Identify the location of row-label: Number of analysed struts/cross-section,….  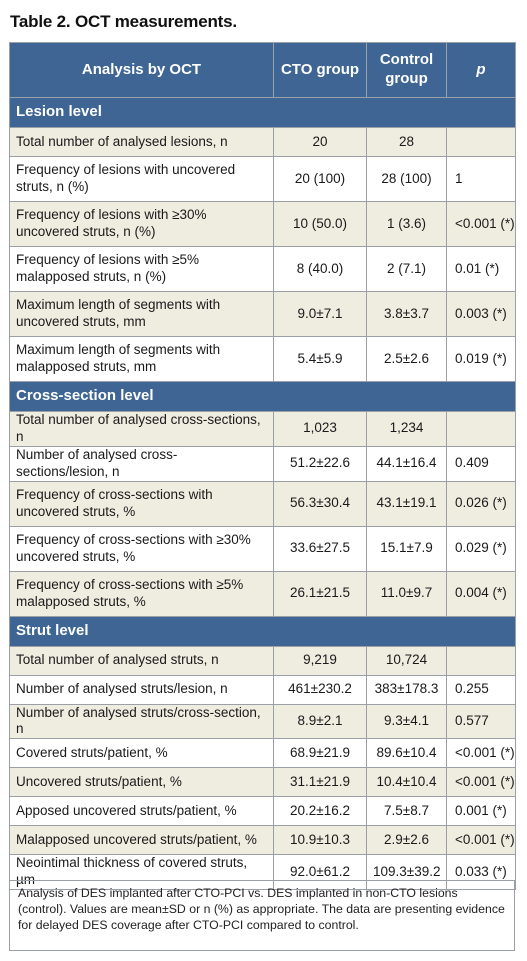
(141, 721).